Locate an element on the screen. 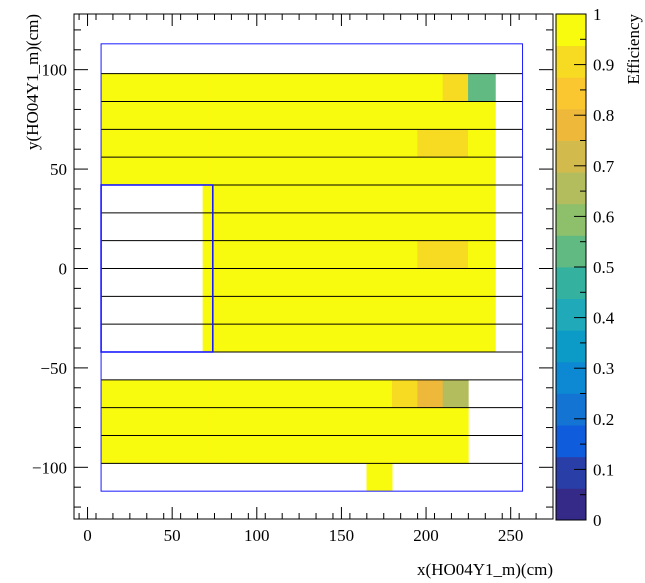 The image size is (645, 583). color-scale-tick-label: 0.3 is located at coordinates (603, 368).